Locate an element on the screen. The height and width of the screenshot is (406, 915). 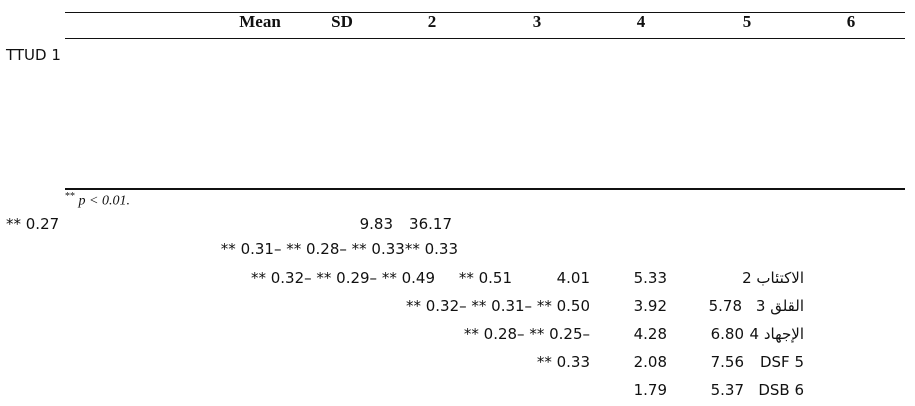
top-rule is located at coordinates (485, 12).